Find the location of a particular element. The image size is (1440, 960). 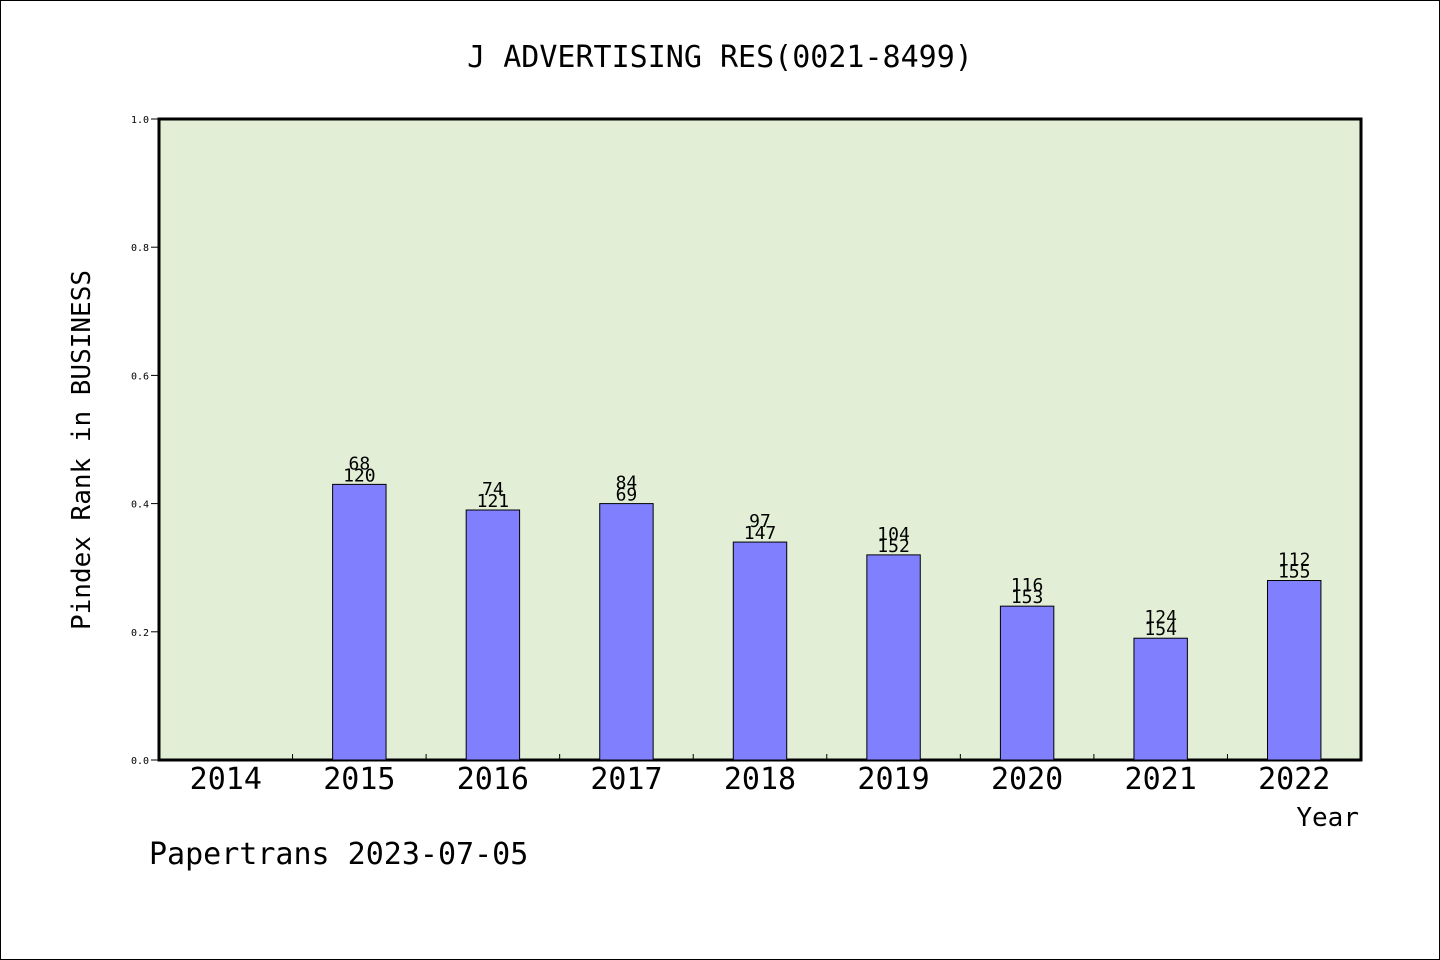

x-tick-label: 2017 is located at coordinates (626, 779).